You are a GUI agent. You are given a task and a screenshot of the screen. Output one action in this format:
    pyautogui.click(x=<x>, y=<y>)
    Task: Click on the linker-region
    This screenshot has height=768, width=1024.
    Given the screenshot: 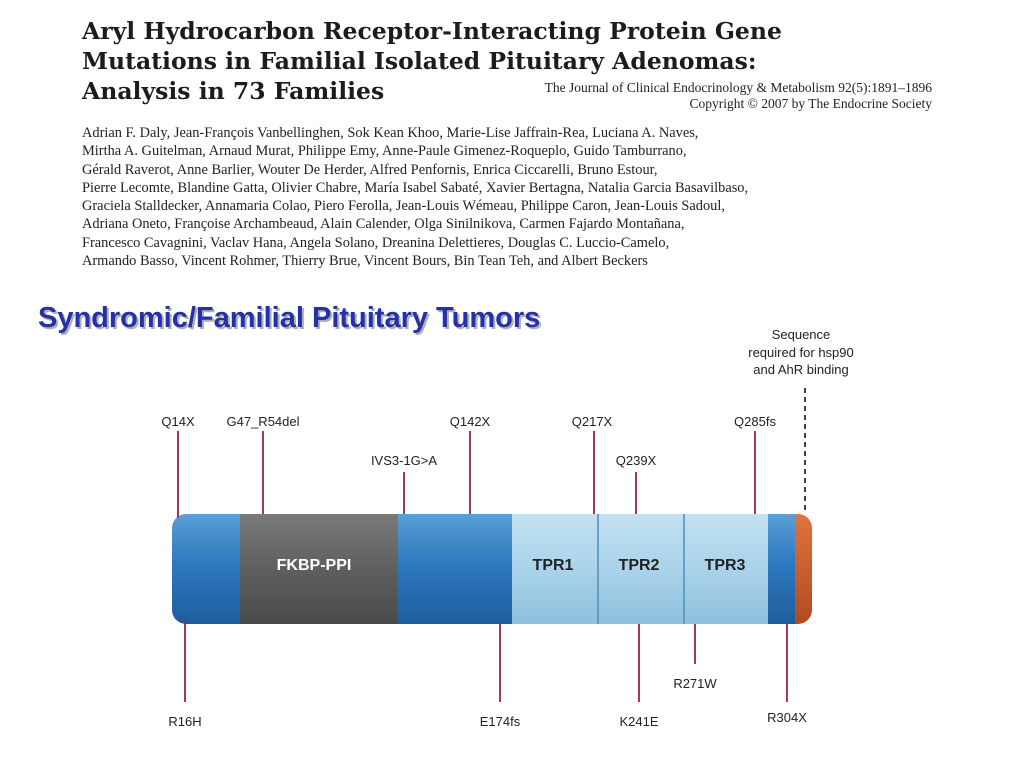 What is the action you would take?
    pyautogui.click(x=455, y=569)
    